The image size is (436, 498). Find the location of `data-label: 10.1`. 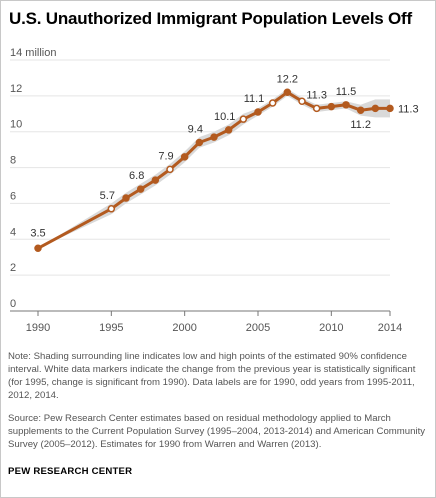

data-label: 10.1 is located at coordinates (224, 117).